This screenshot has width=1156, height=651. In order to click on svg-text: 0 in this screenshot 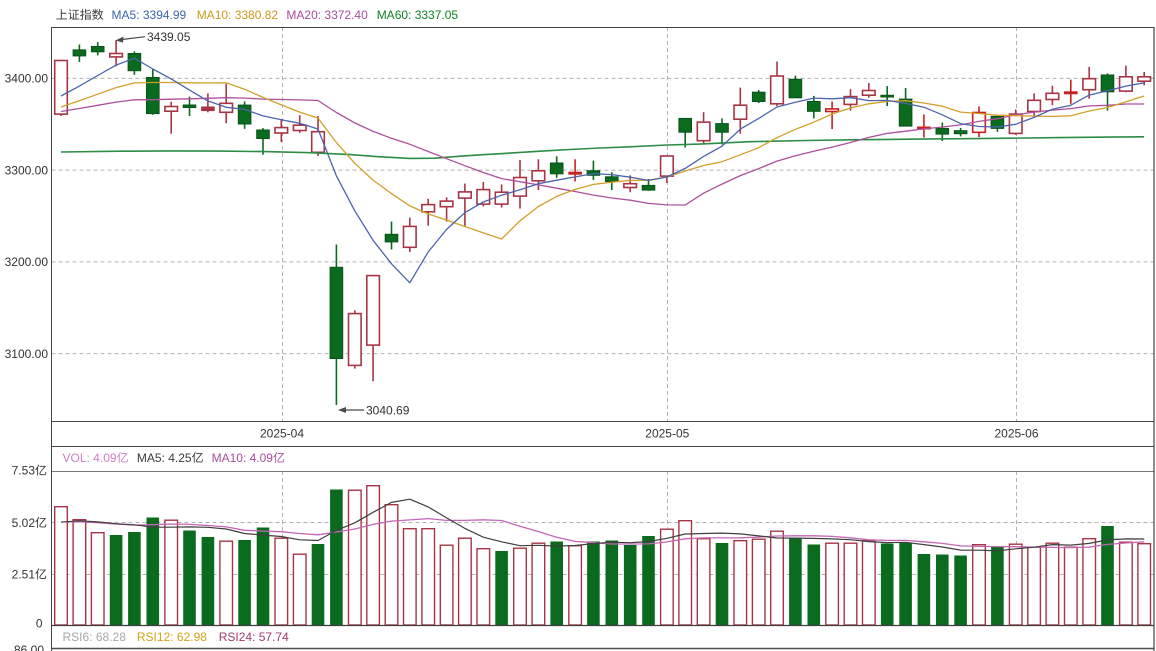, I will do `click(39, 624)`.